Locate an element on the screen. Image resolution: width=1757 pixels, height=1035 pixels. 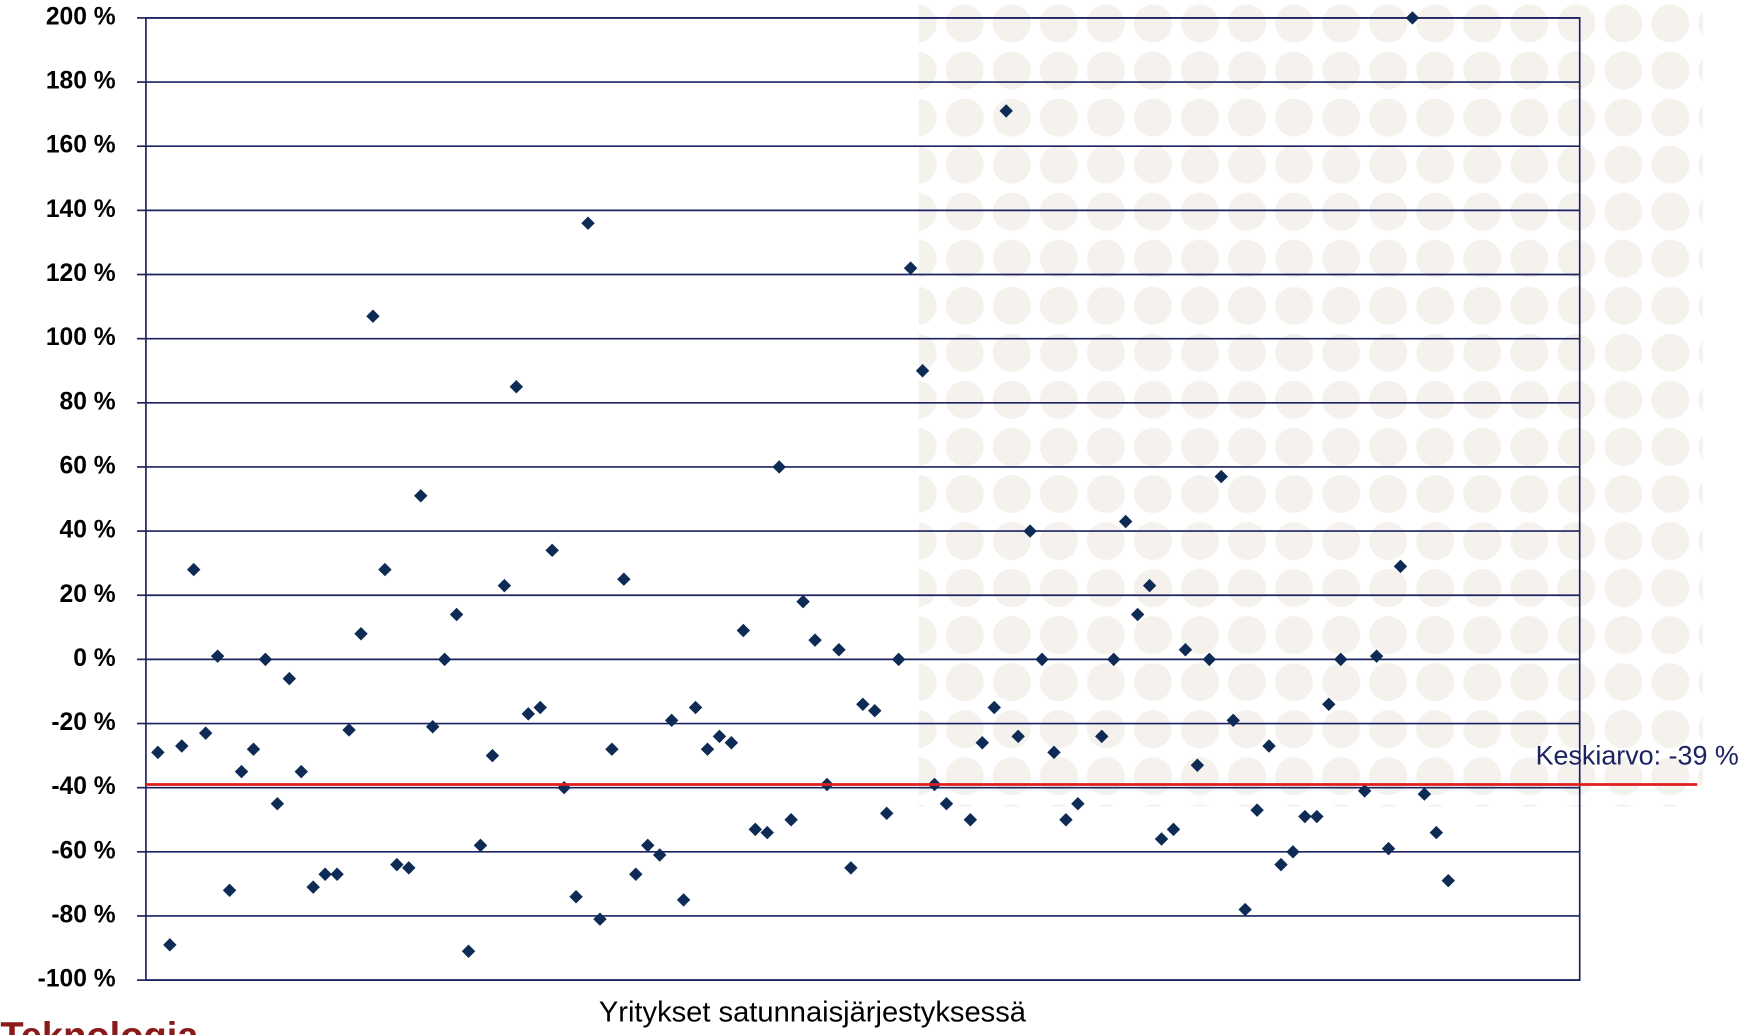
x-axis-label: Yritykset satunnaisjärjestyksessä is located at coordinates (813, 1013).